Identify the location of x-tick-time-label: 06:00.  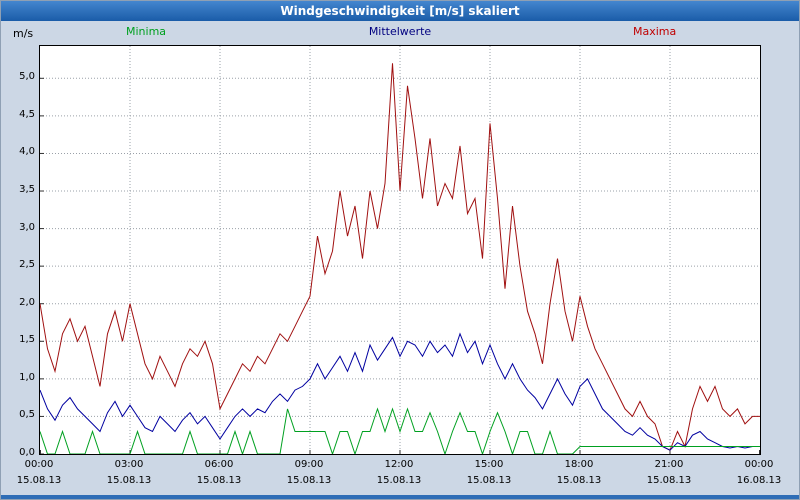
(219, 464).